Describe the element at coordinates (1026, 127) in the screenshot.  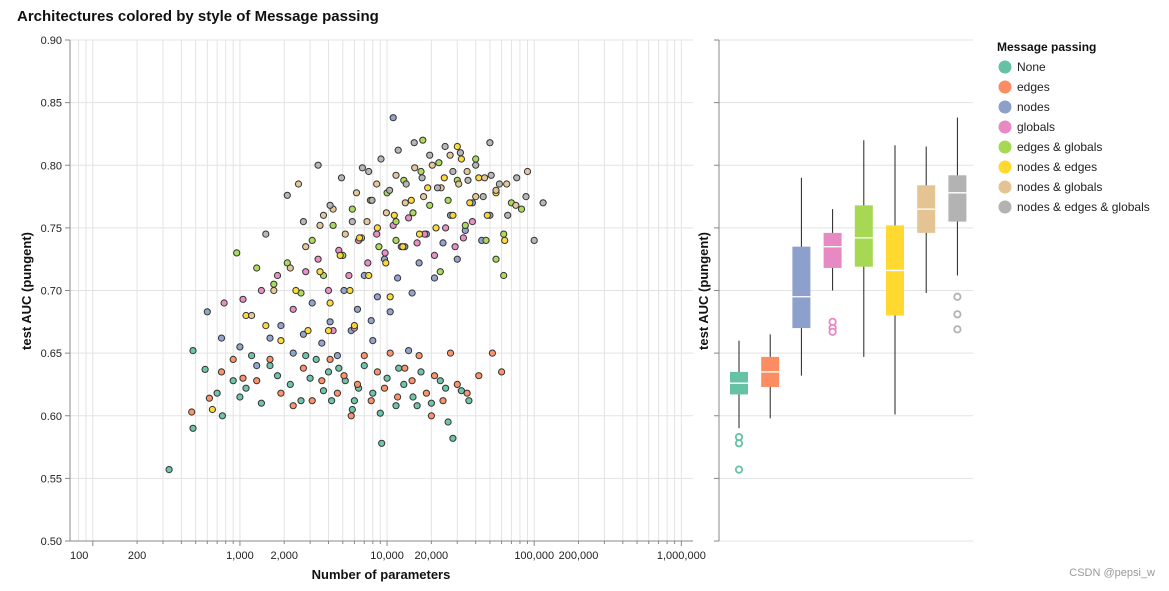
I see `legend-item: globals` at that location.